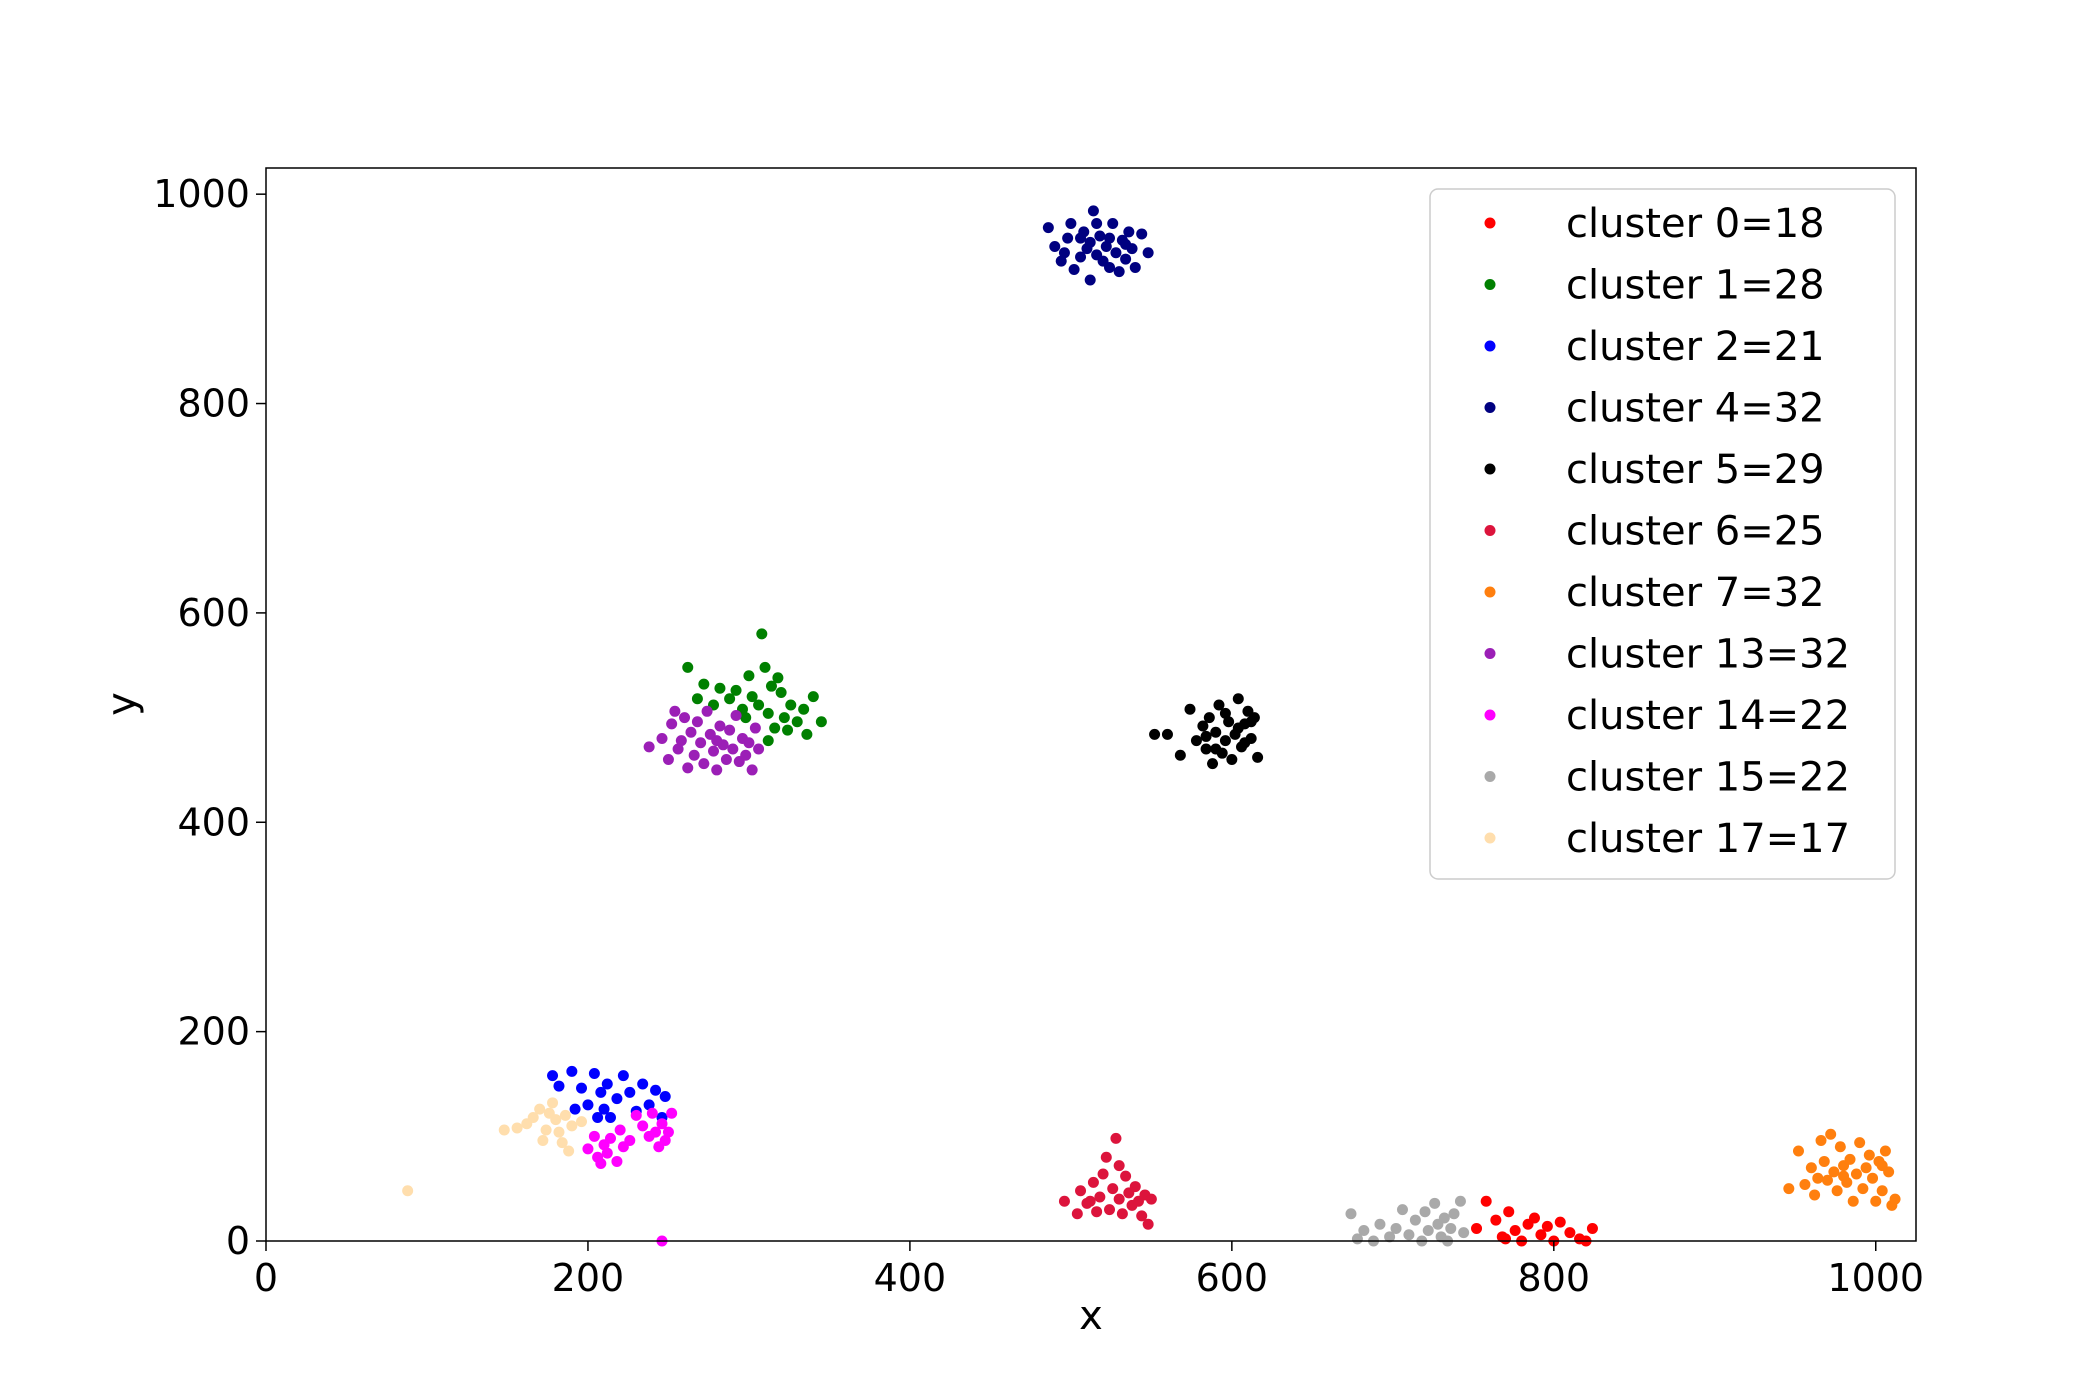  I want to click on legend-entry: cluster 13=32, so click(1667, 655).